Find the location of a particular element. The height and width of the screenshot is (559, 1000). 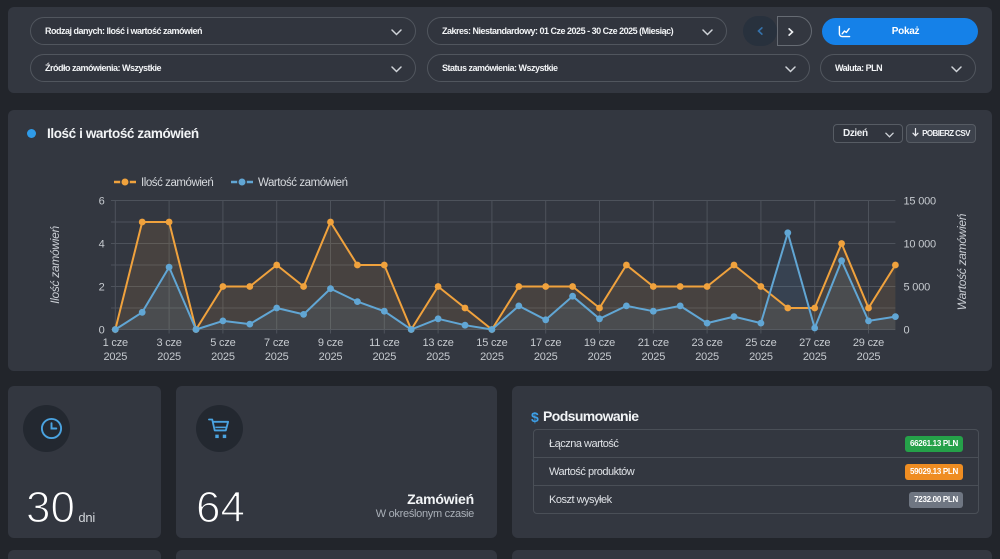

svg-text: 5 000 is located at coordinates (917, 288).